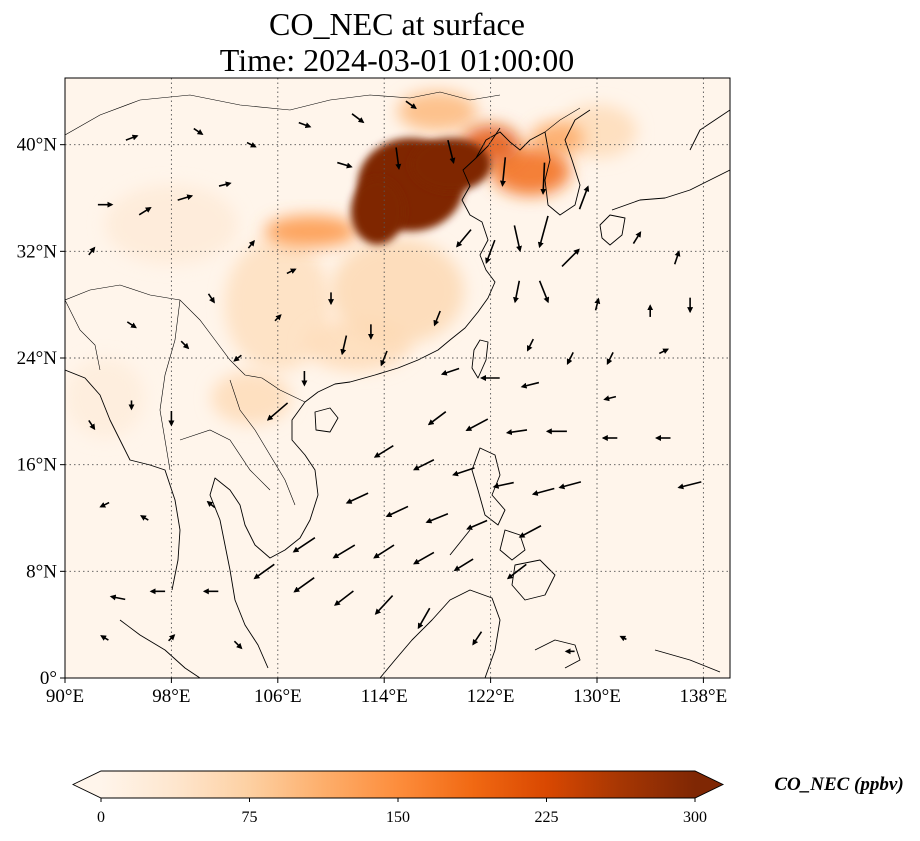 The image size is (920, 841). I want to click on y-tick-label-0: 0°, so click(48, 678).